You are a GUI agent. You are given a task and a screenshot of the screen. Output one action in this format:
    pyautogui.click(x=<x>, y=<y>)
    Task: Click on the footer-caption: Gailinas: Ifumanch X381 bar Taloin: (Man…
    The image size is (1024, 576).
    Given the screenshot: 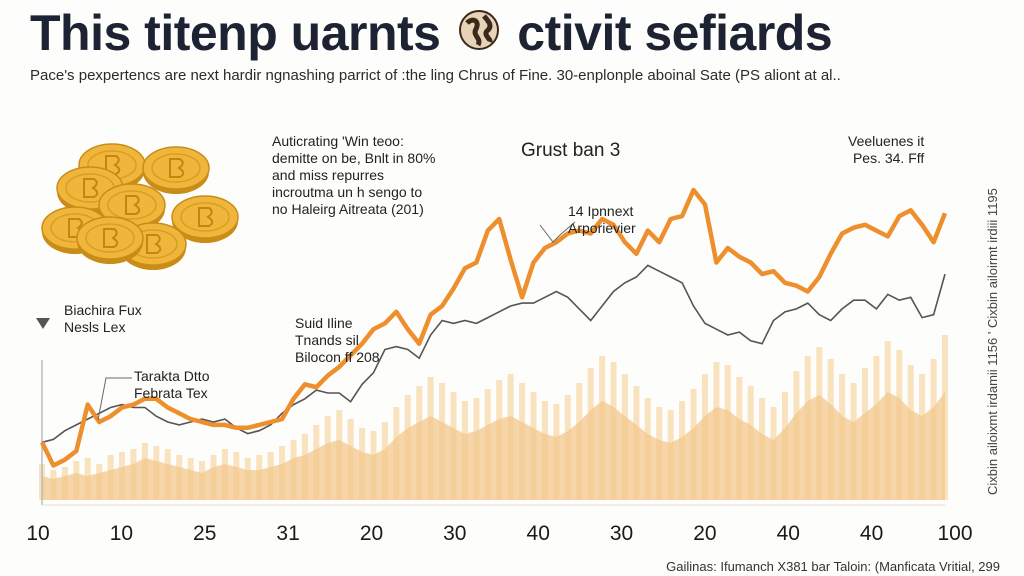 What is the action you would take?
    pyautogui.click(x=833, y=566)
    